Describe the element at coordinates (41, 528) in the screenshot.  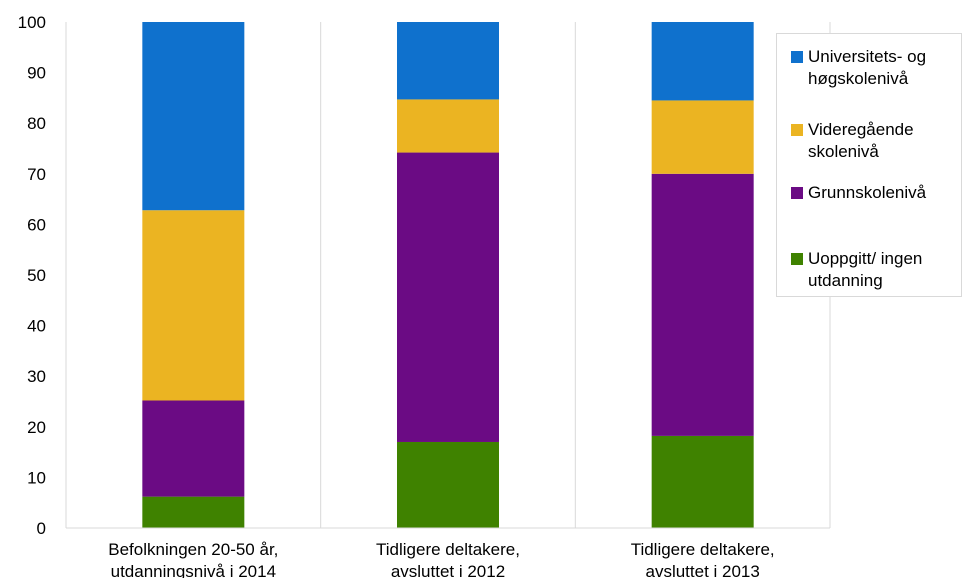
I see `y-tick-label: 0` at that location.